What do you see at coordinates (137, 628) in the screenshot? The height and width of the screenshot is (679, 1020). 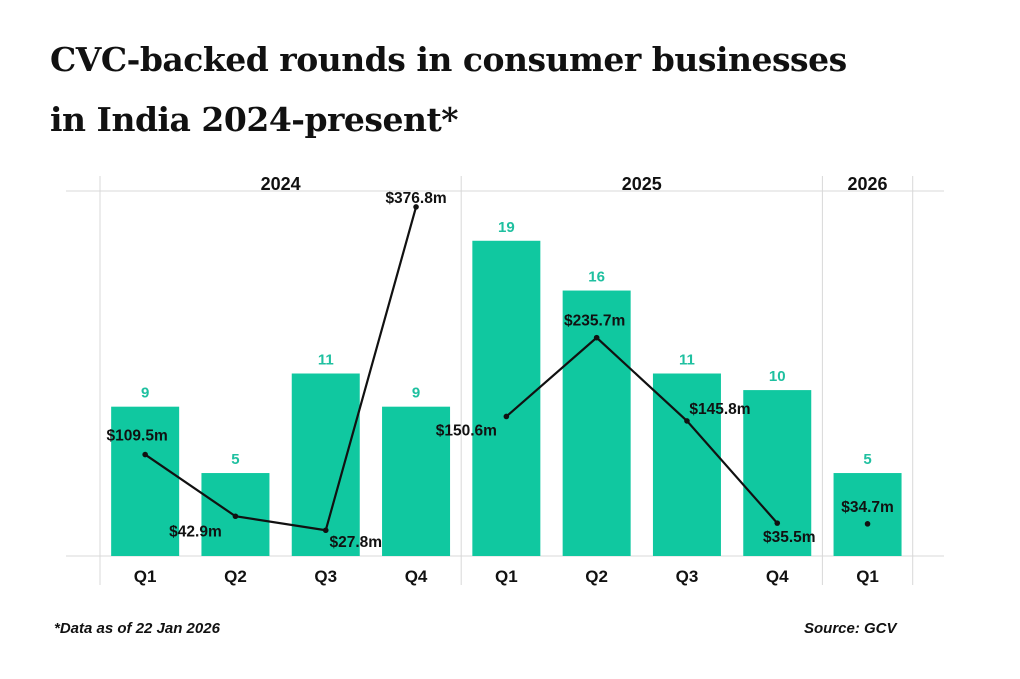 I see `footnote: *Data as of 22 Jan 2026` at bounding box center [137, 628].